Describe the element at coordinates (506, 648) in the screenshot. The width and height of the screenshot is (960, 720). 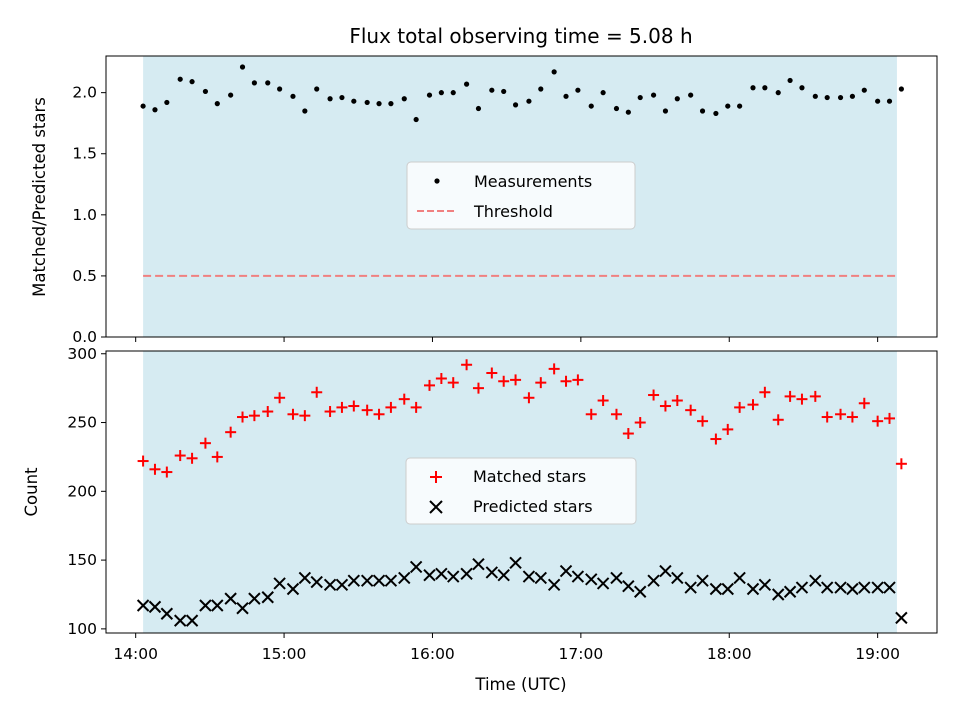
I see `bottom-x-ticks: 14:00 15:00 16:00 17:00 18:00 19:00` at that location.